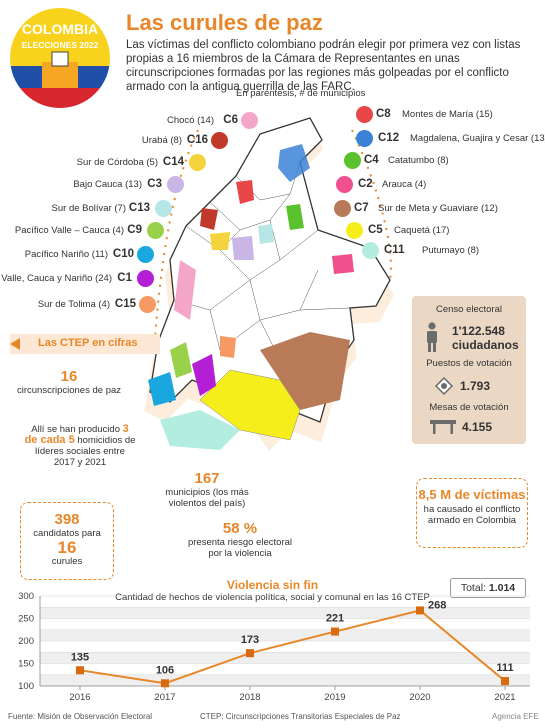 This screenshot has width=545, height=728. I want to click on legend-item-c6: Chocó (14) C6, so click(130, 121).